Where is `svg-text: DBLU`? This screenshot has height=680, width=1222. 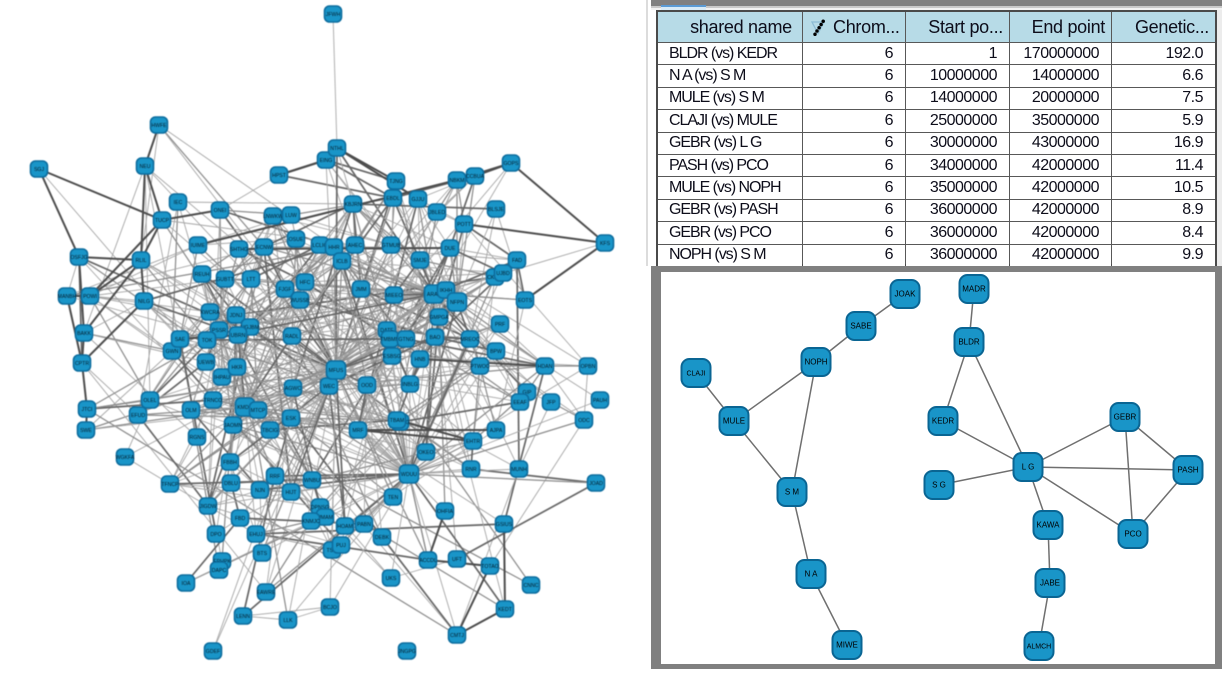
svg-text: DBLU is located at coordinates (231, 484).